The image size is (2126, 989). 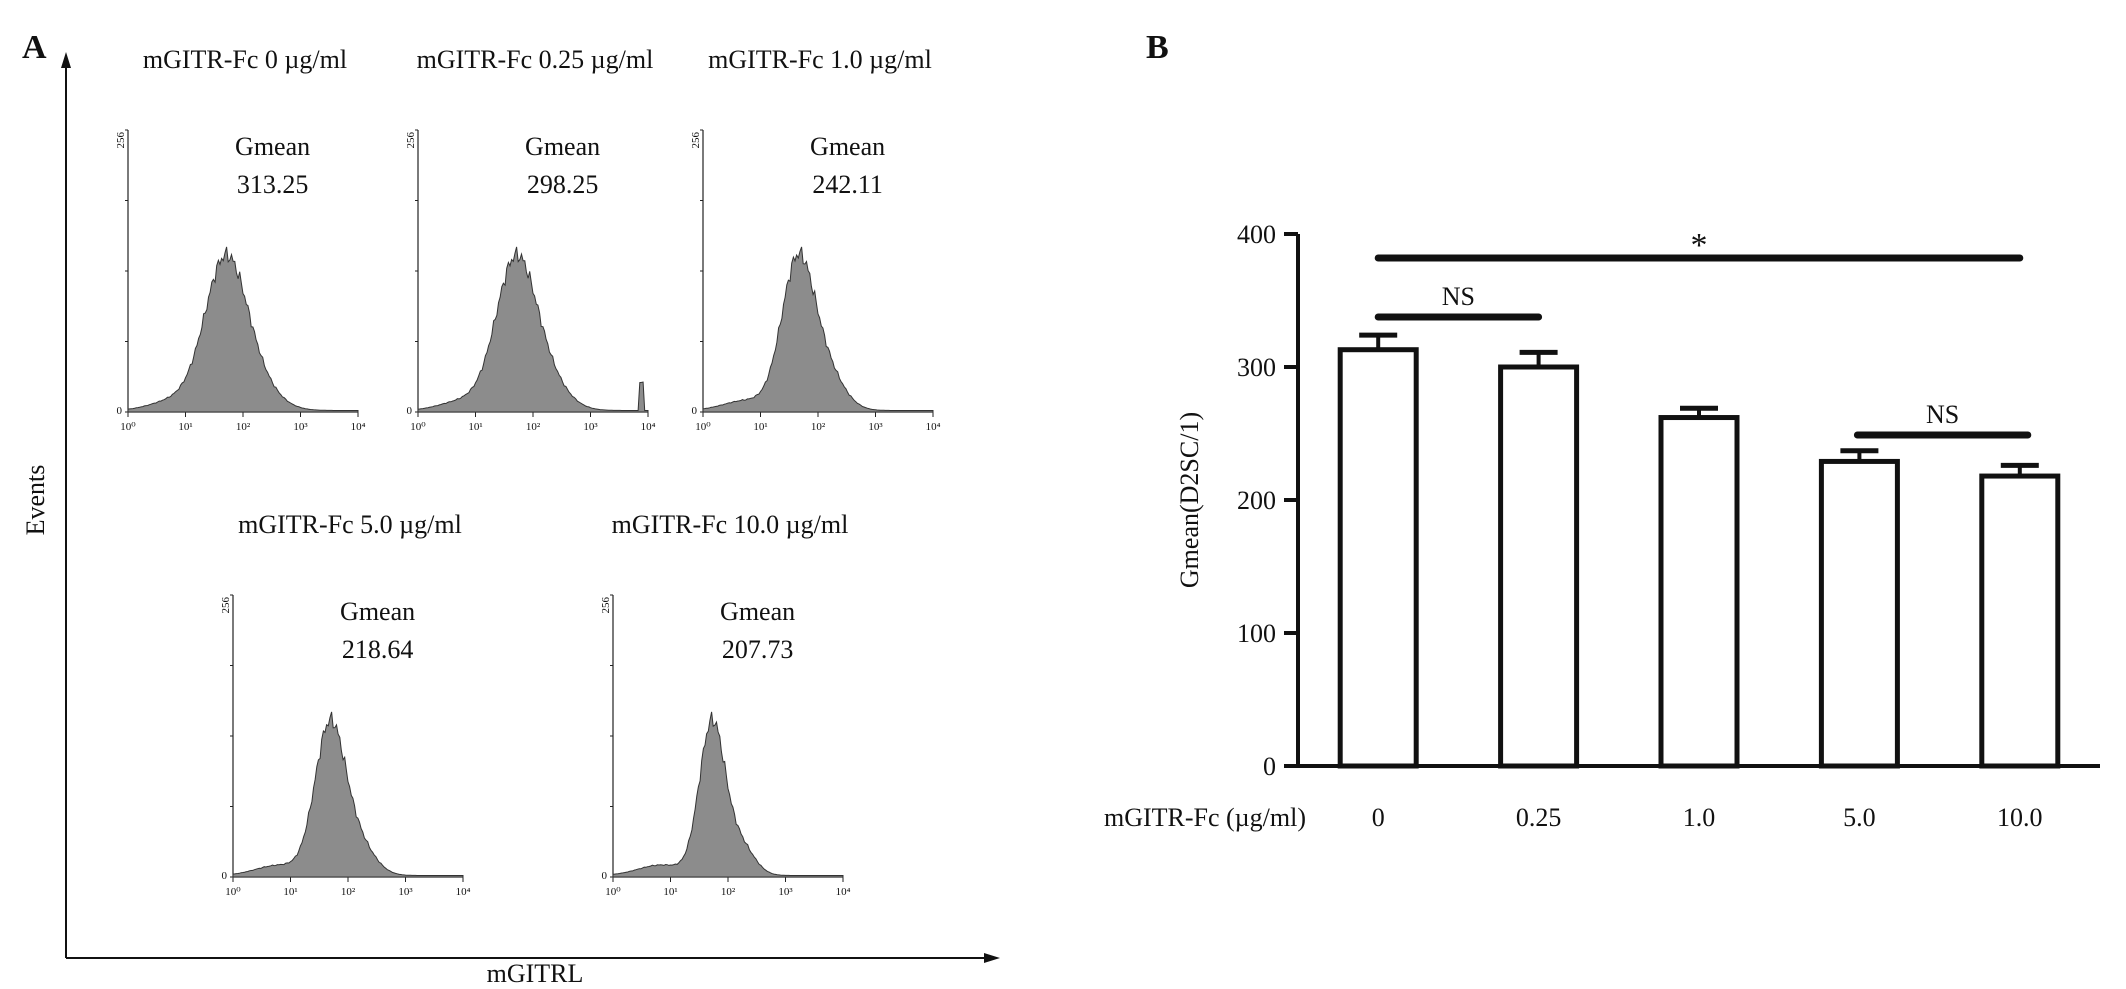 What do you see at coordinates (1269, 766) in the screenshot?
I see `y-tick-label: 0` at bounding box center [1269, 766].